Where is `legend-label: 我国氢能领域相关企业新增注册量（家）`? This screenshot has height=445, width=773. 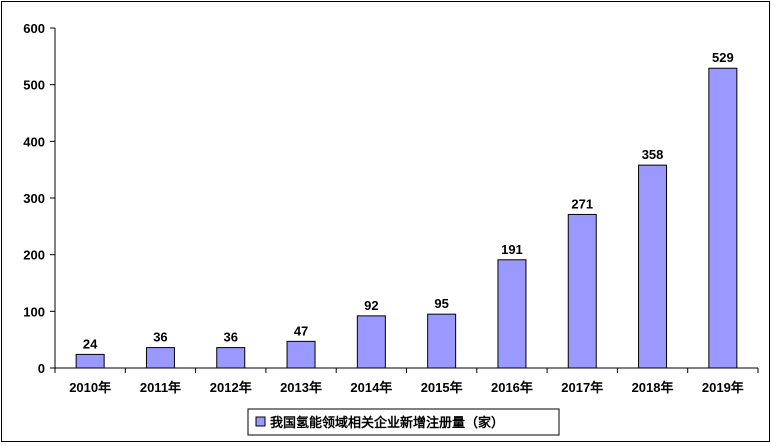 legend-label: 我国氢能领域相关企业新增注册量（家） is located at coordinates (387, 423).